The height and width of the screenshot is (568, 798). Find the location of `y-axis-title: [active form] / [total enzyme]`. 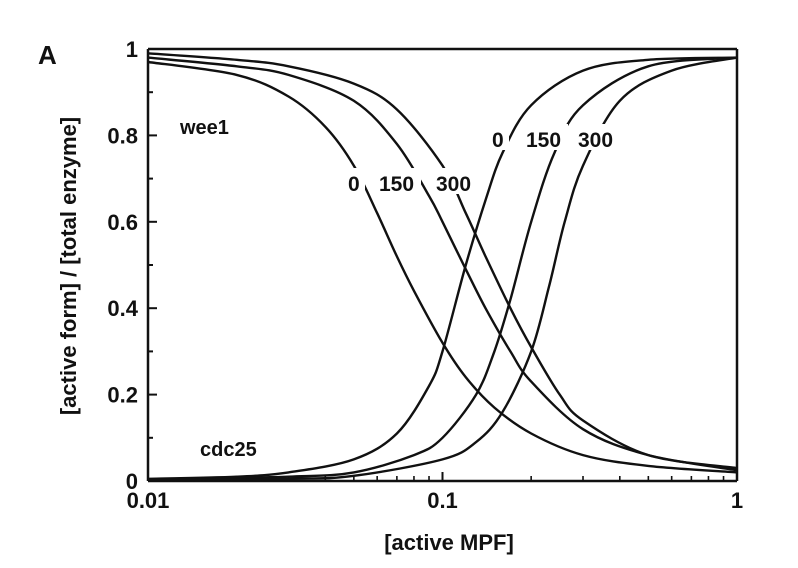

y-axis-title: [active form] / [total enzyme] is located at coordinates (68, 266).